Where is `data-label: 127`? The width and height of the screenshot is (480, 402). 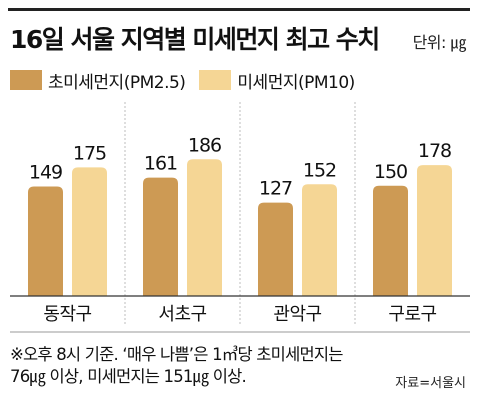 data-label: 127 is located at coordinates (275, 189).